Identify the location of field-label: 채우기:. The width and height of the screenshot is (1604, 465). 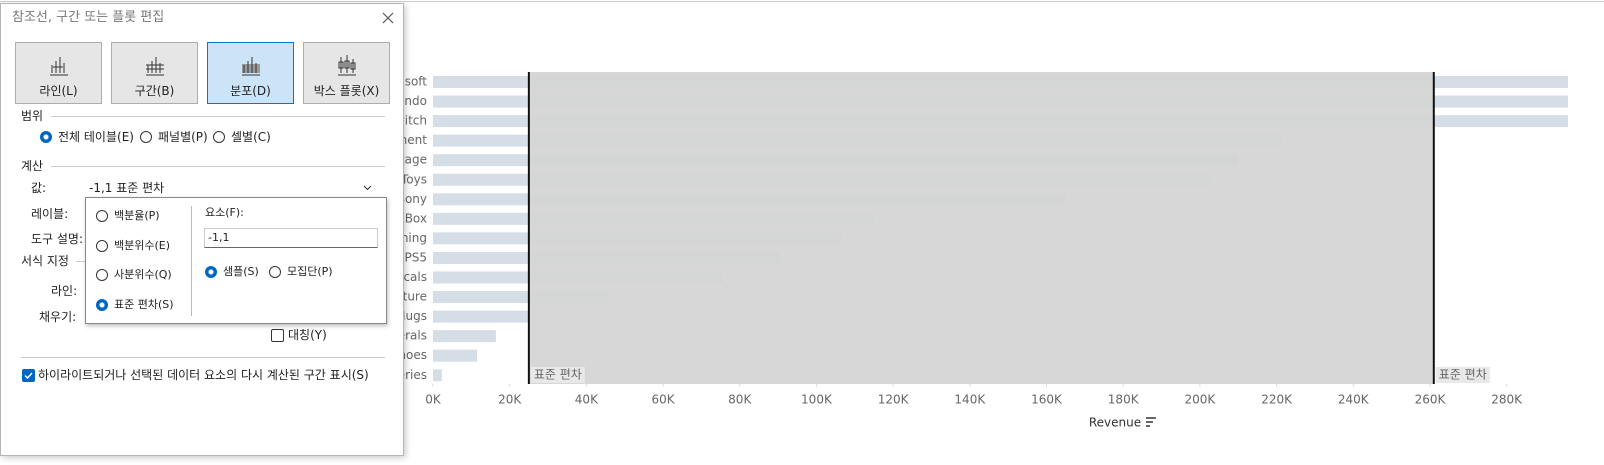
(58, 317).